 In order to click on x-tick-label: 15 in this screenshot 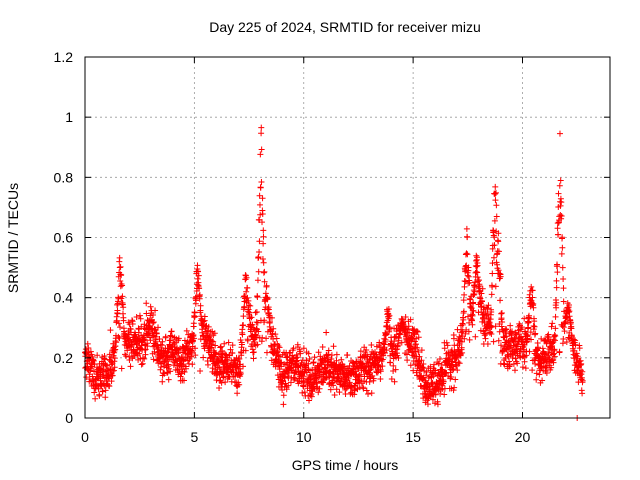, I will do `click(413, 437)`.